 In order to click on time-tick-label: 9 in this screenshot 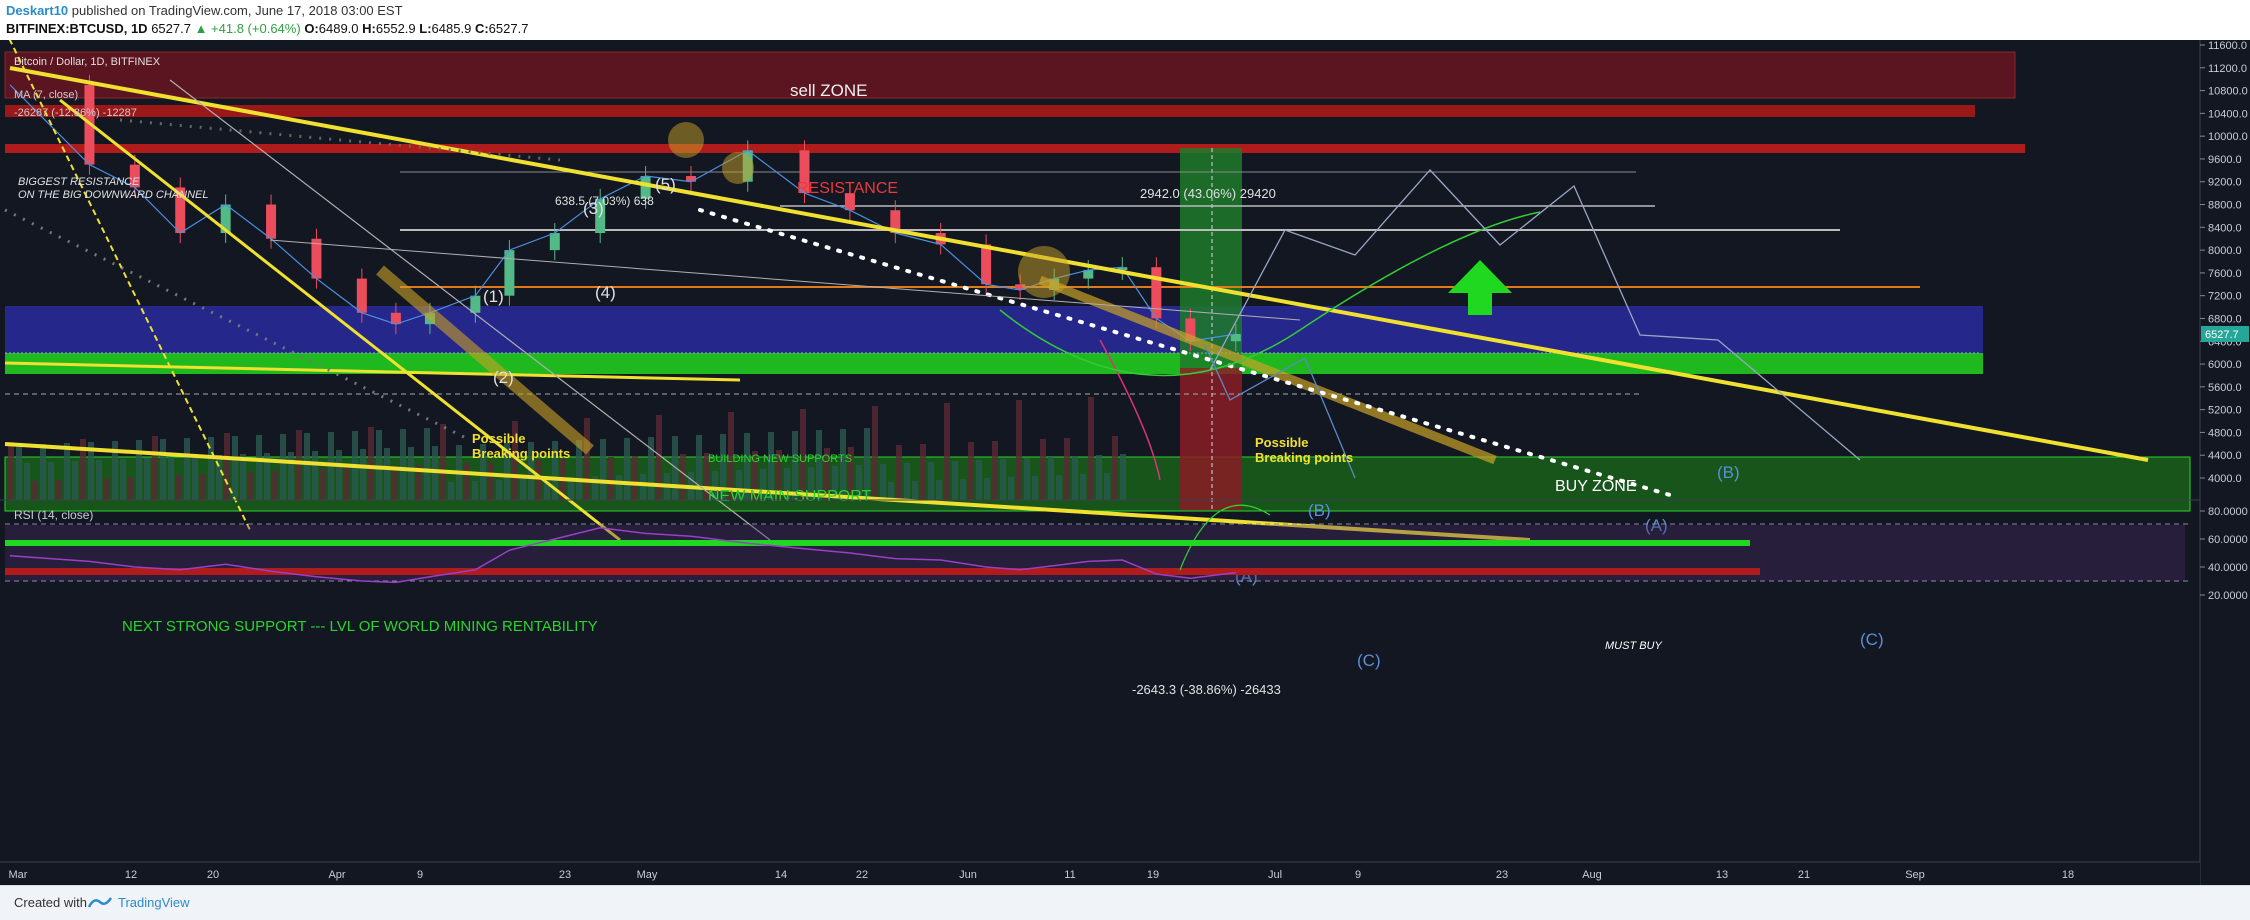, I will do `click(420, 875)`.